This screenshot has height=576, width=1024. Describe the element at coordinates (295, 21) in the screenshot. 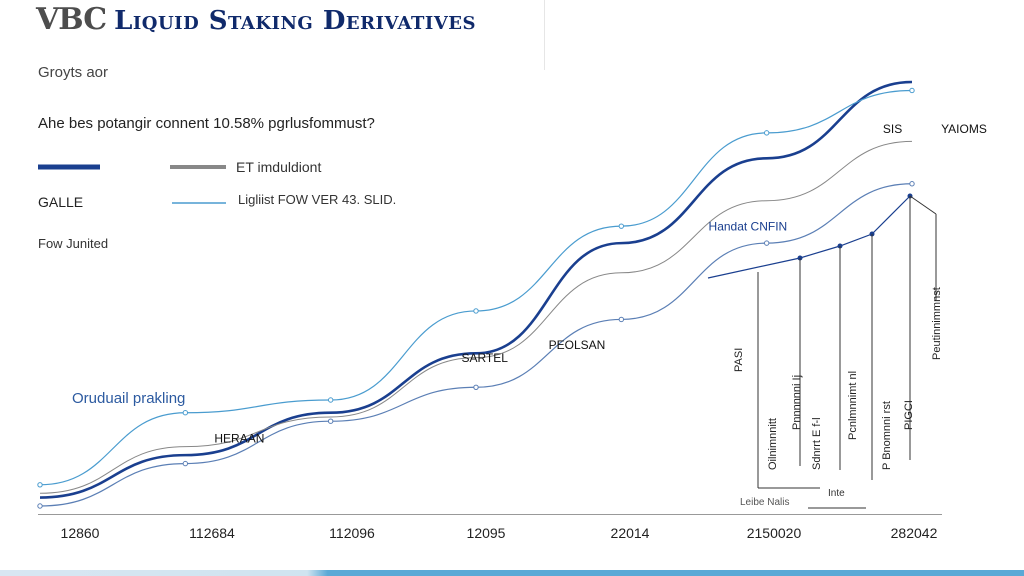

I see `chart-title: Liquid Staking Derivatives` at that location.